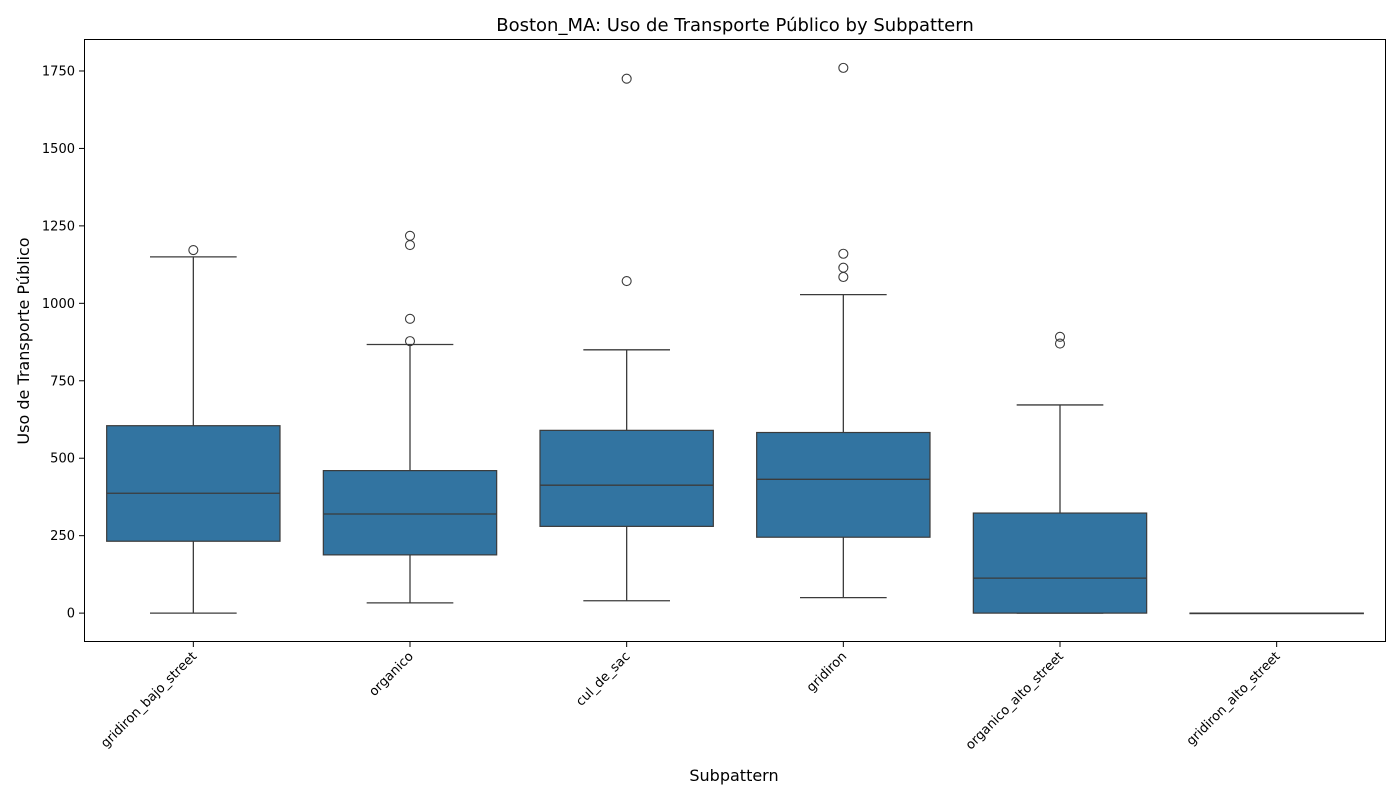 This screenshot has height=800, width=1400. What do you see at coordinates (71, 614) in the screenshot?
I see `y-tick-label: 0` at bounding box center [71, 614].